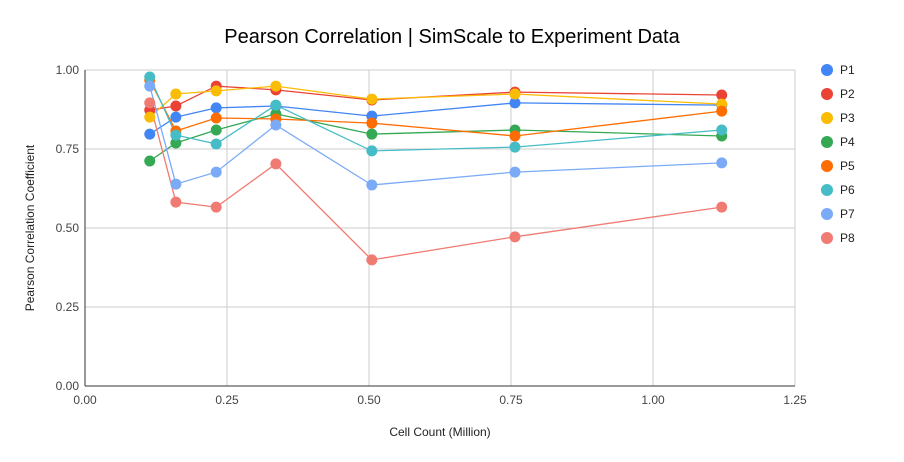 This screenshot has height=462, width=904. I want to click on legend-item-p6: P6, so click(838, 190).